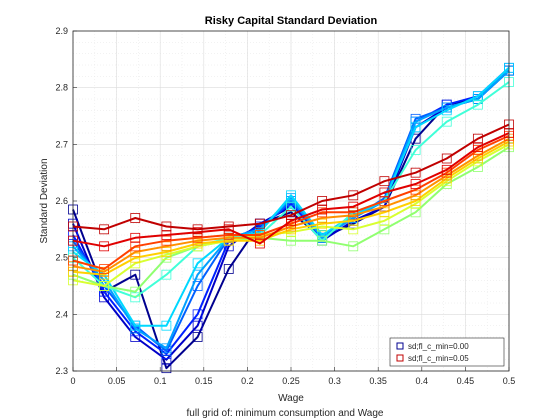 This screenshot has height=420, width=560. I want to click on x-tick-label: 0.4, so click(422, 381).